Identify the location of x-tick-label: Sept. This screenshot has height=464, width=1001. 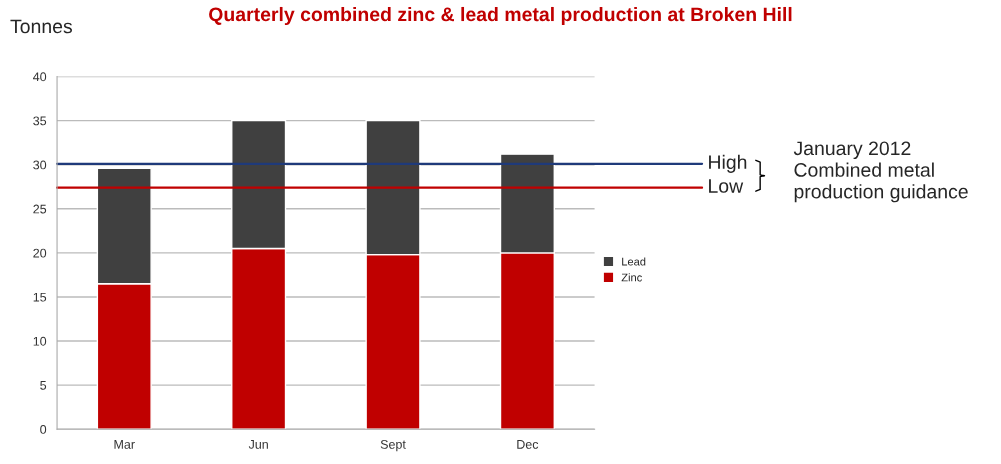
(393, 445).